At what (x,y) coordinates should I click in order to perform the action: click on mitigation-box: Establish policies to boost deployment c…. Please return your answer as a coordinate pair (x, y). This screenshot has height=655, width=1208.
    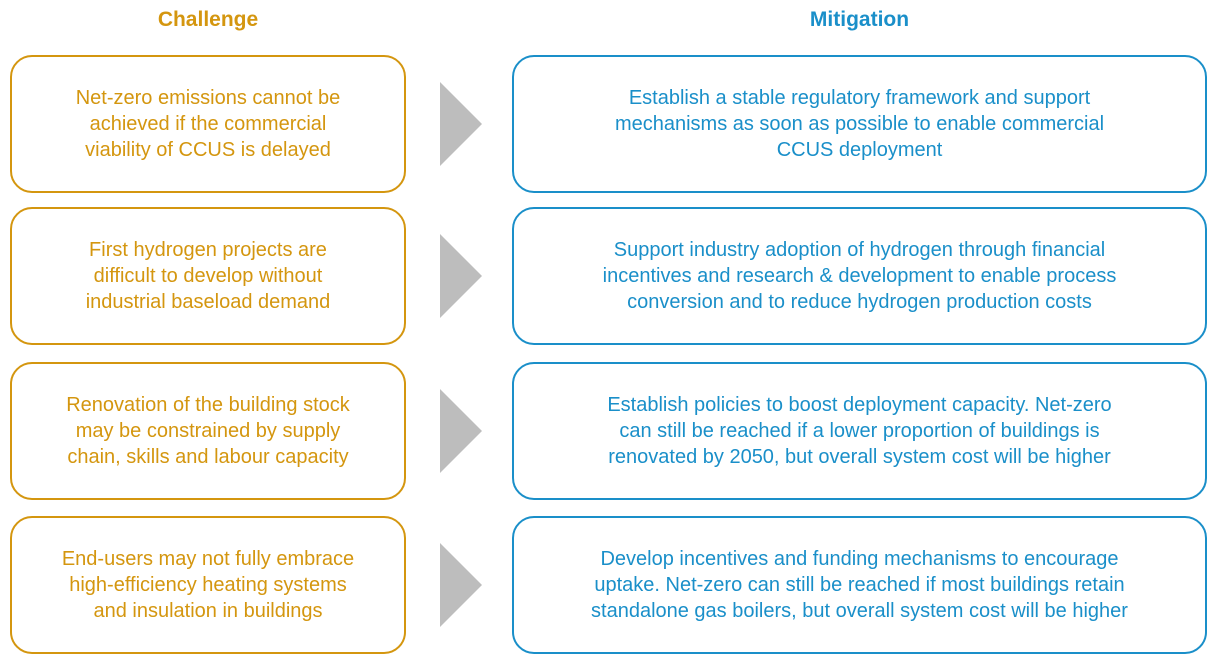
    Looking at the image, I should click on (859, 431).